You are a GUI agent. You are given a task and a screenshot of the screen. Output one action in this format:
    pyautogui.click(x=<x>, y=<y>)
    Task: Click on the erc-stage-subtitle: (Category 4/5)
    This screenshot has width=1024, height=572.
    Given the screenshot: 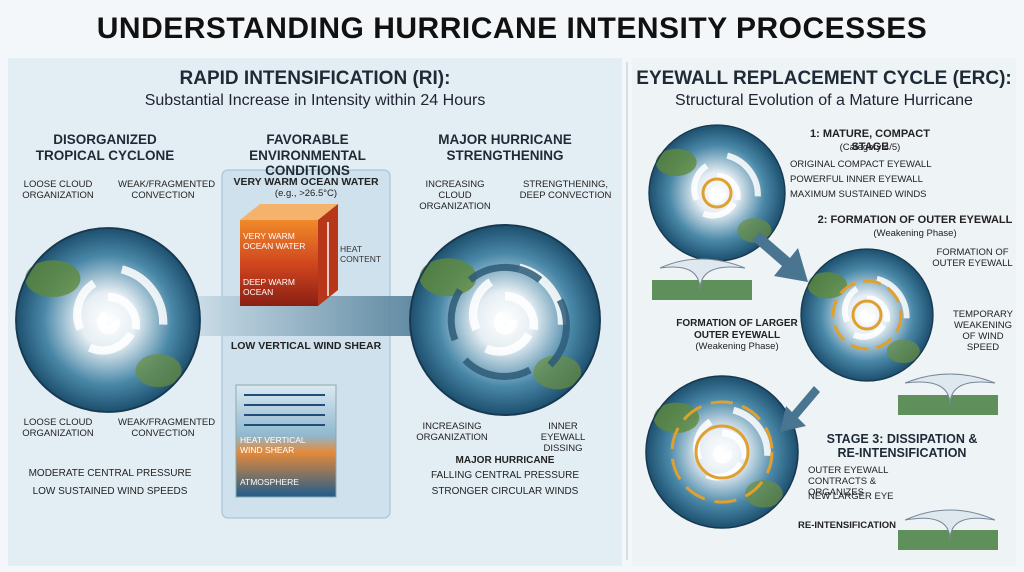 What is the action you would take?
    pyautogui.click(x=870, y=147)
    